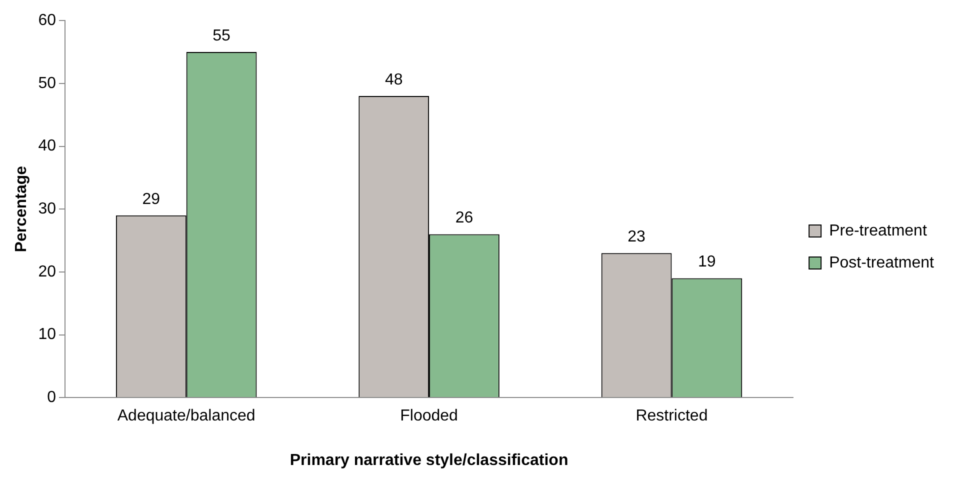 Image resolution: width=957 pixels, height=483 pixels. I want to click on y-tick-label: 10, so click(47, 335).